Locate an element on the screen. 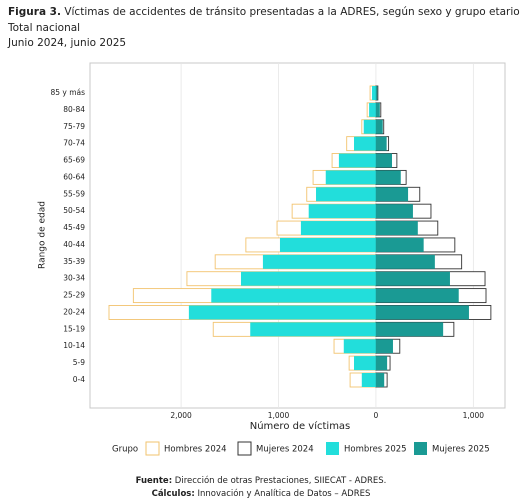 The image size is (522, 504). y-tick-label: 30-34 is located at coordinates (74, 278).